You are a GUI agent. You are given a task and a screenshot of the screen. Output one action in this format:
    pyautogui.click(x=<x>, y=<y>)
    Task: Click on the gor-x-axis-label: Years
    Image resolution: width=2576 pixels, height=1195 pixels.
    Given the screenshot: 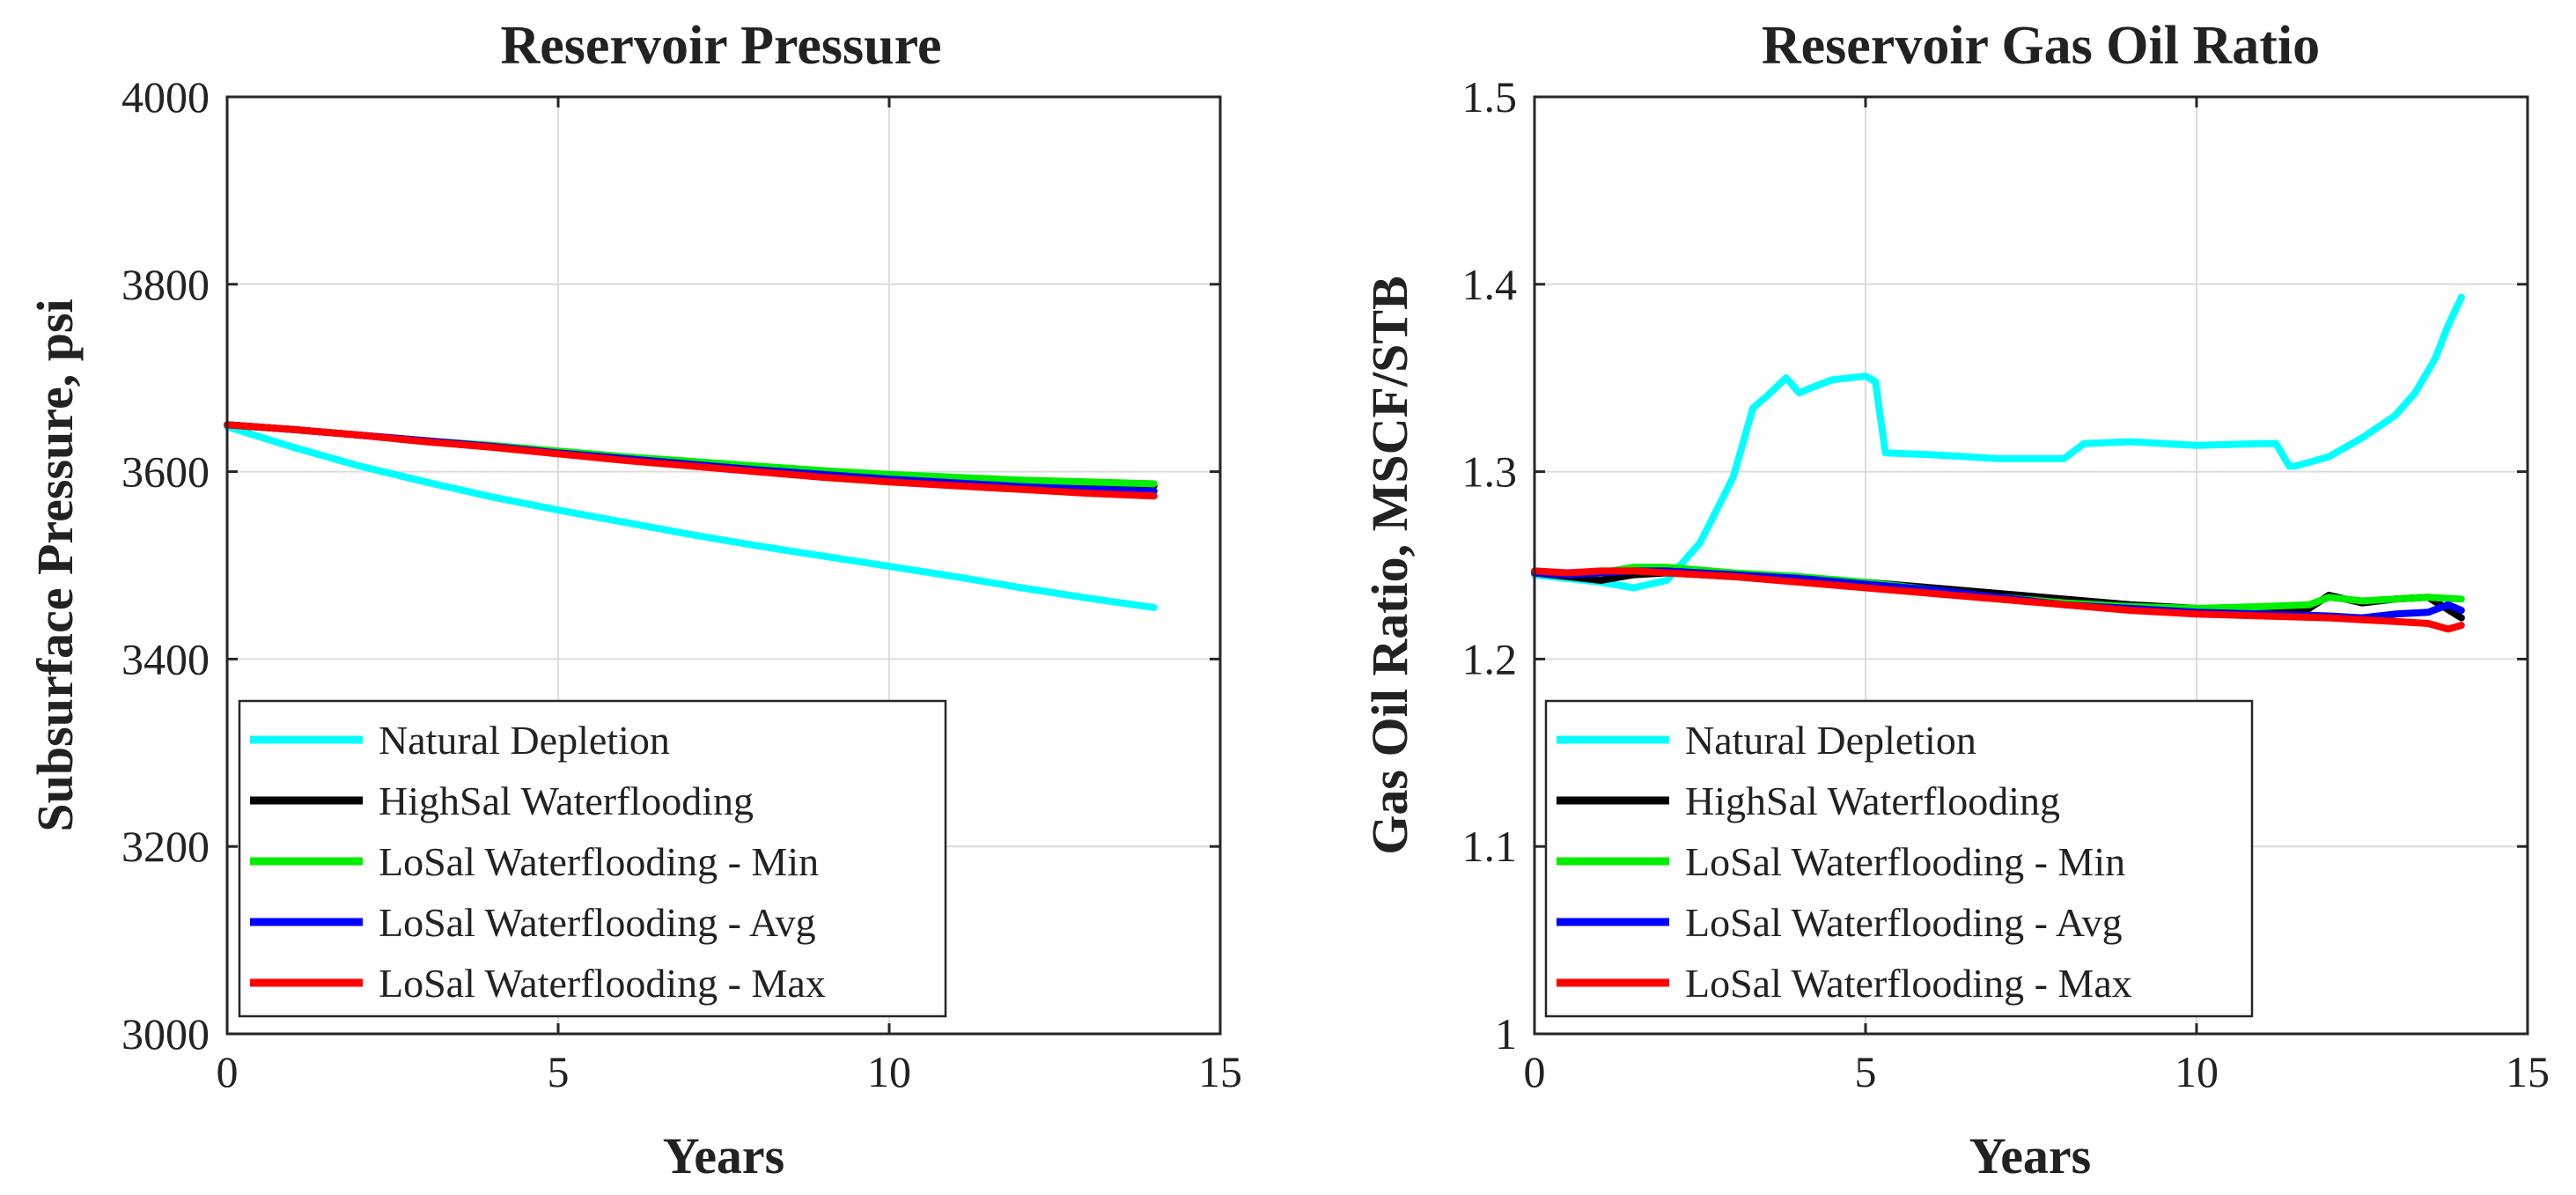 What is the action you would take?
    pyautogui.click(x=2030, y=1155)
    